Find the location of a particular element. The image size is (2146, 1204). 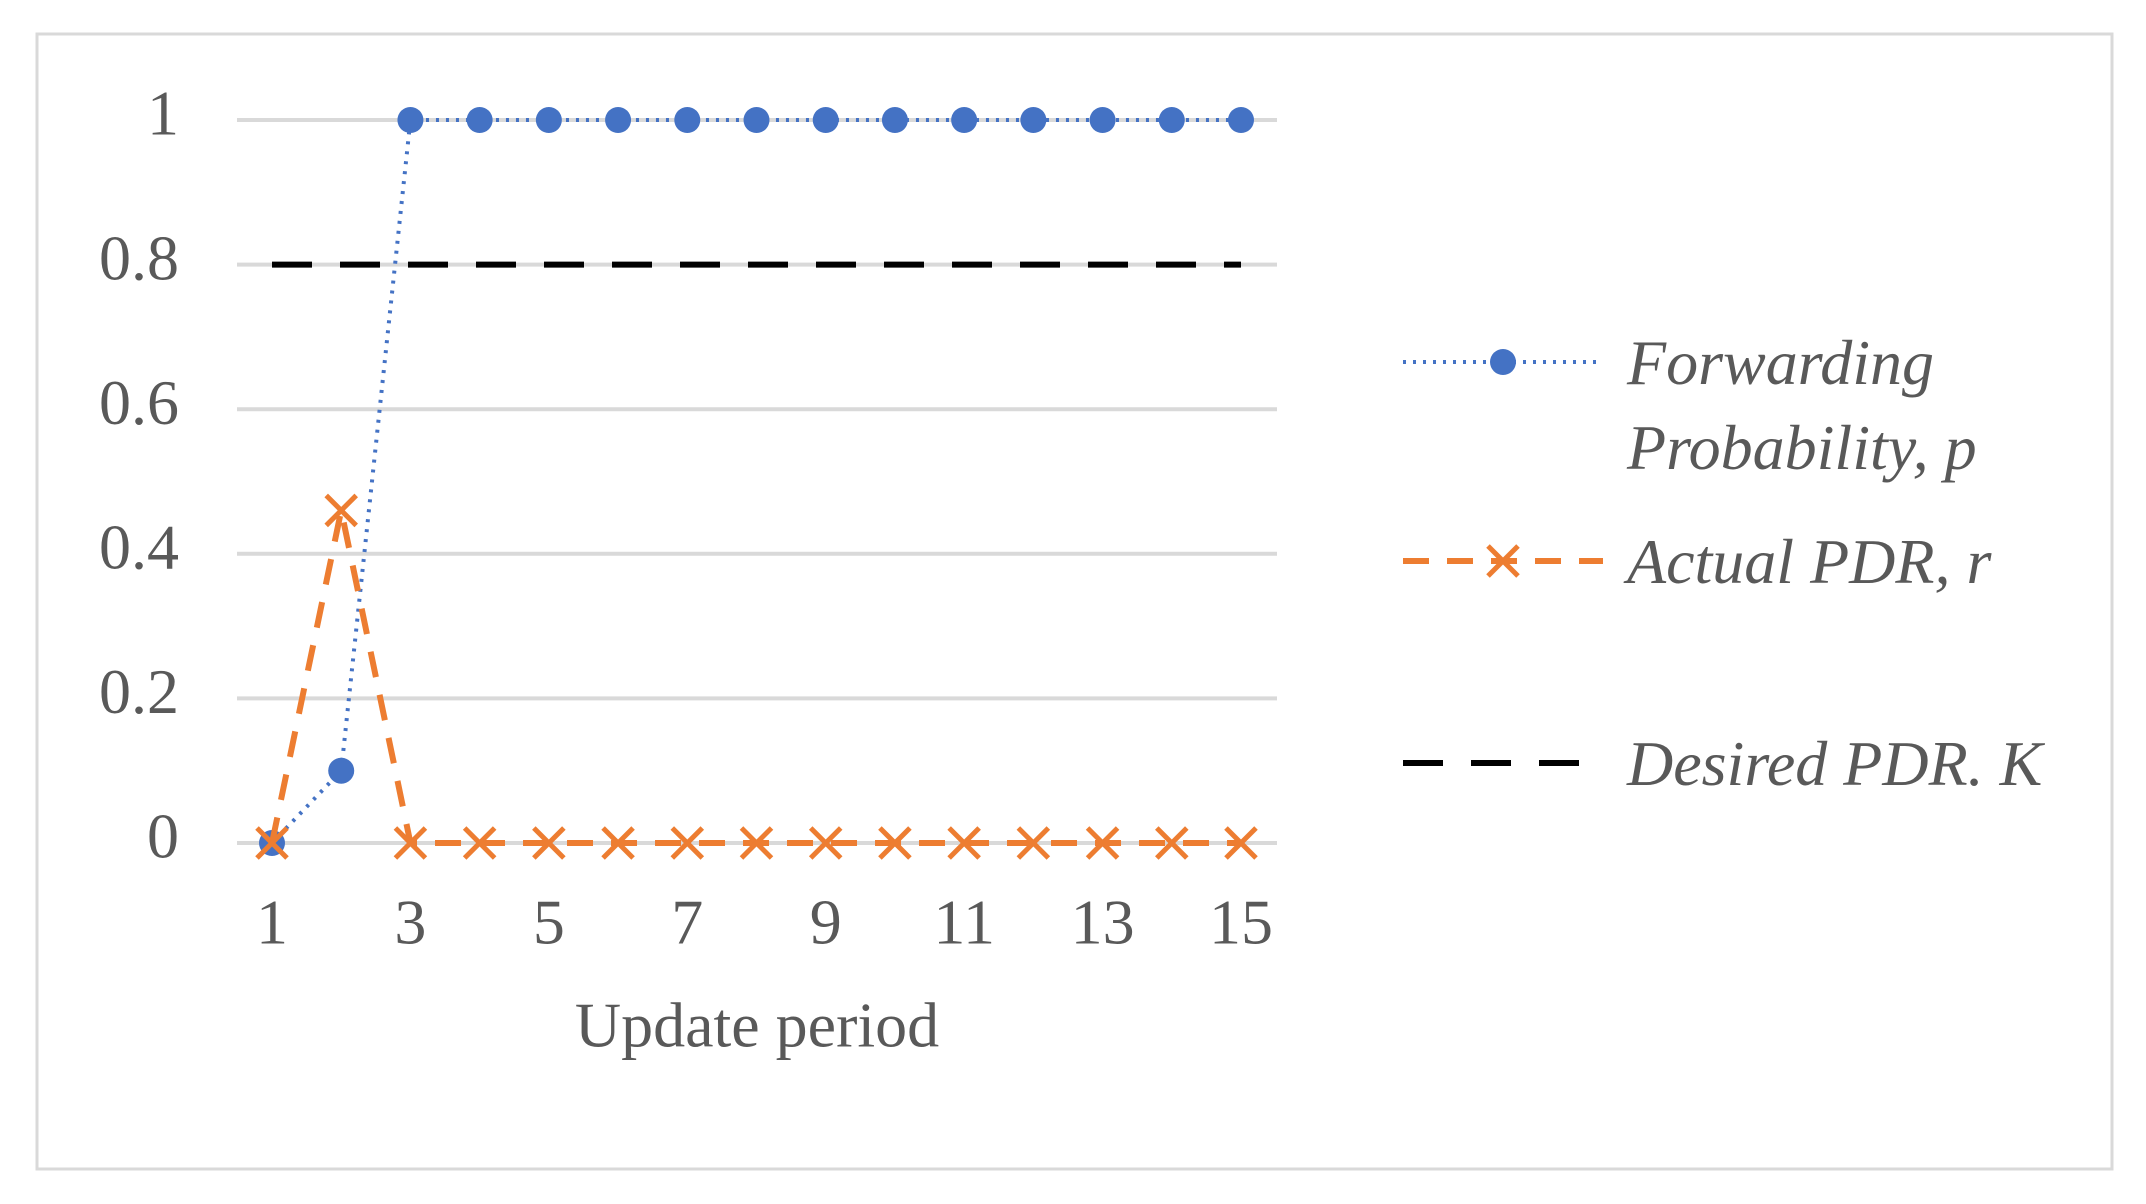

x-tick-label: 9 is located at coordinates (826, 922).